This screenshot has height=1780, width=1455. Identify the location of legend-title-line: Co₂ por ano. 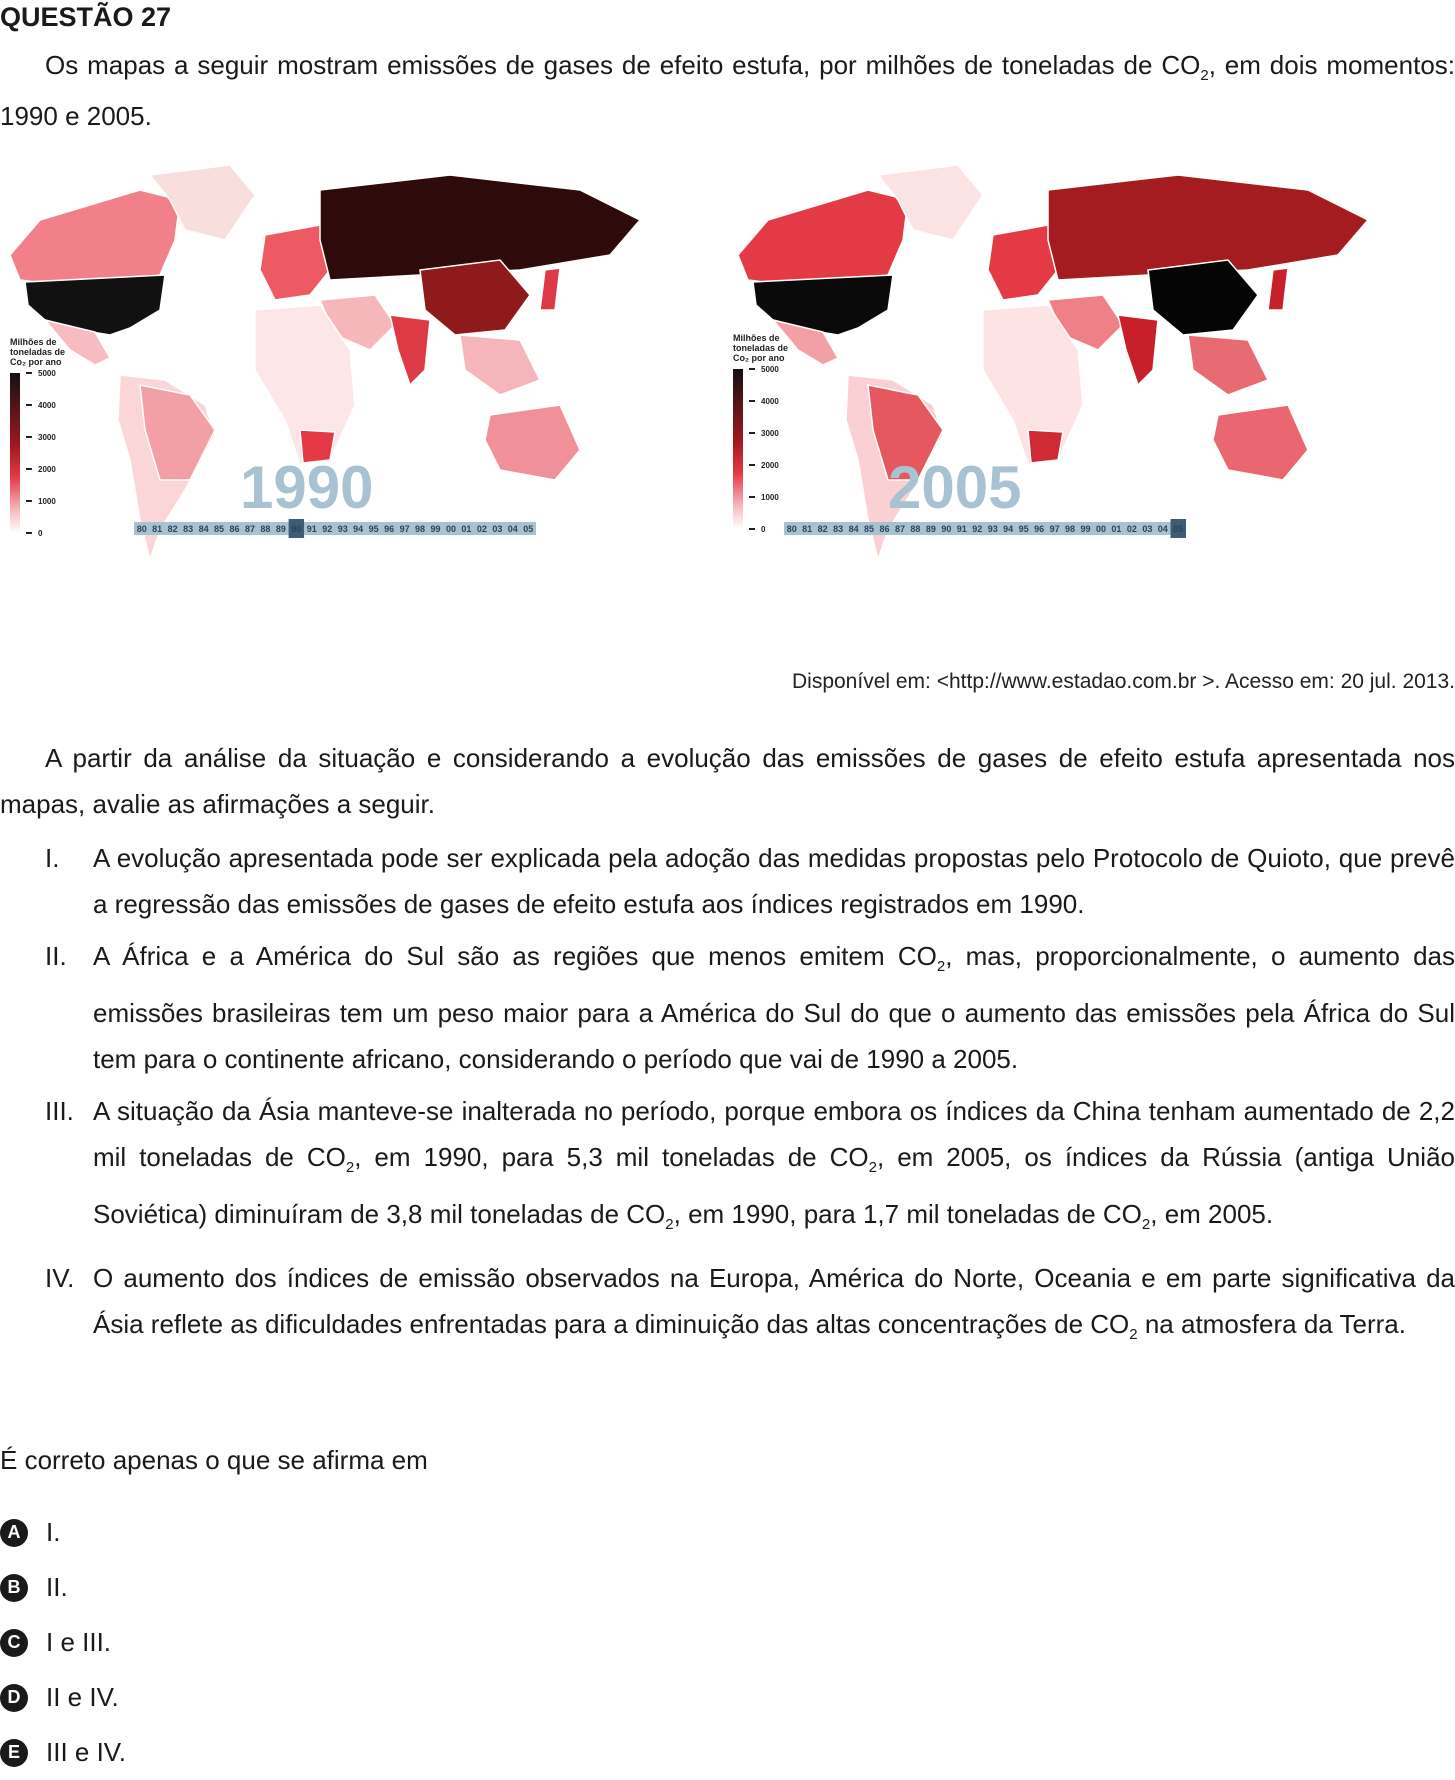
(36, 362).